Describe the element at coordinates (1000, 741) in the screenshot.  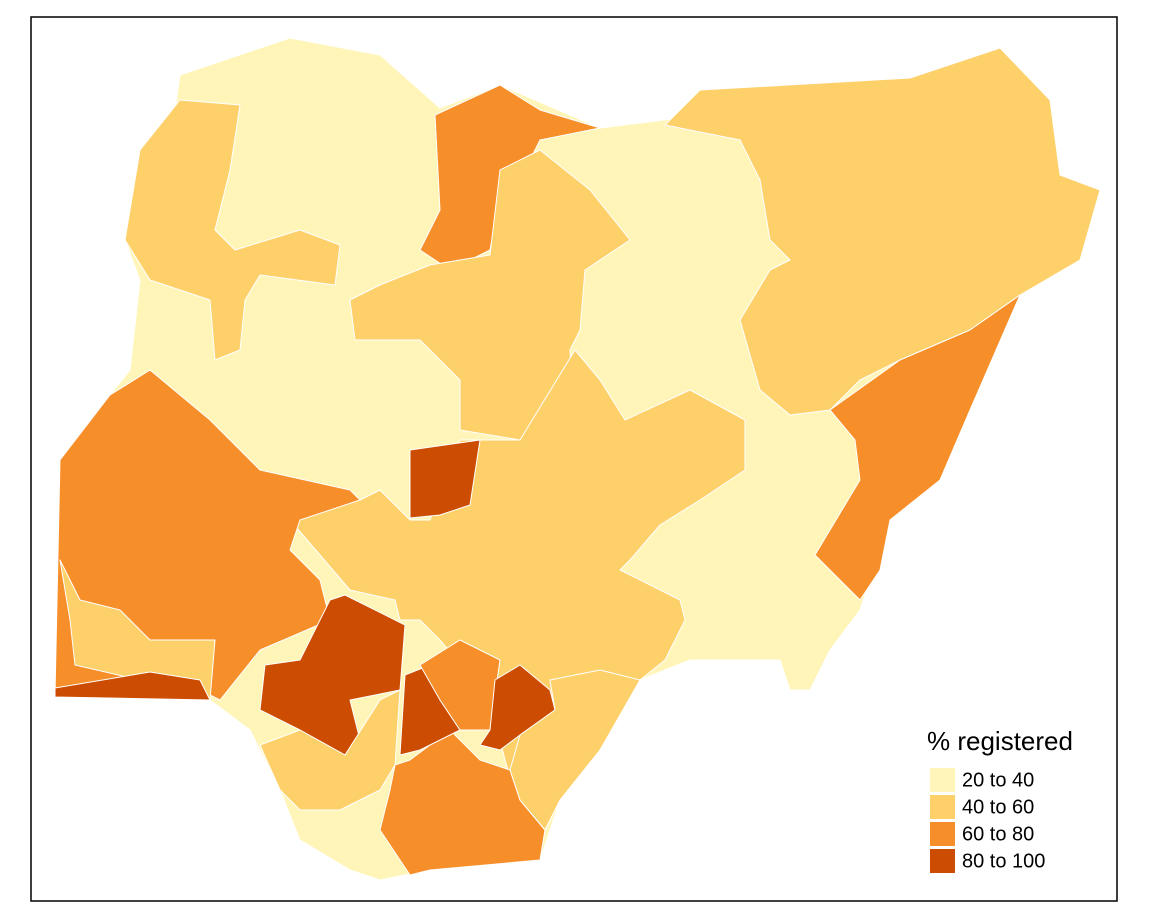
I see `legend-title: % registered` at that location.